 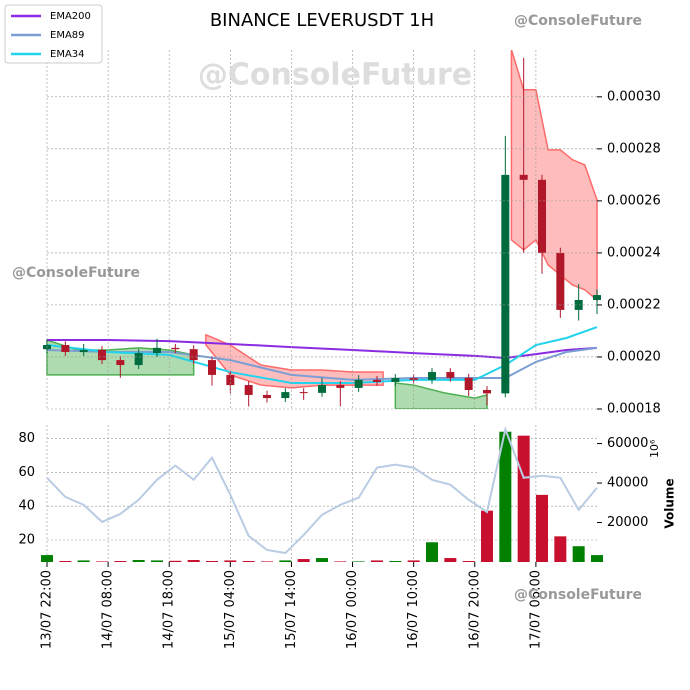 What do you see at coordinates (535, 609) in the screenshot?
I see `x-tick-label: 17/07 06:00` at bounding box center [535, 609].